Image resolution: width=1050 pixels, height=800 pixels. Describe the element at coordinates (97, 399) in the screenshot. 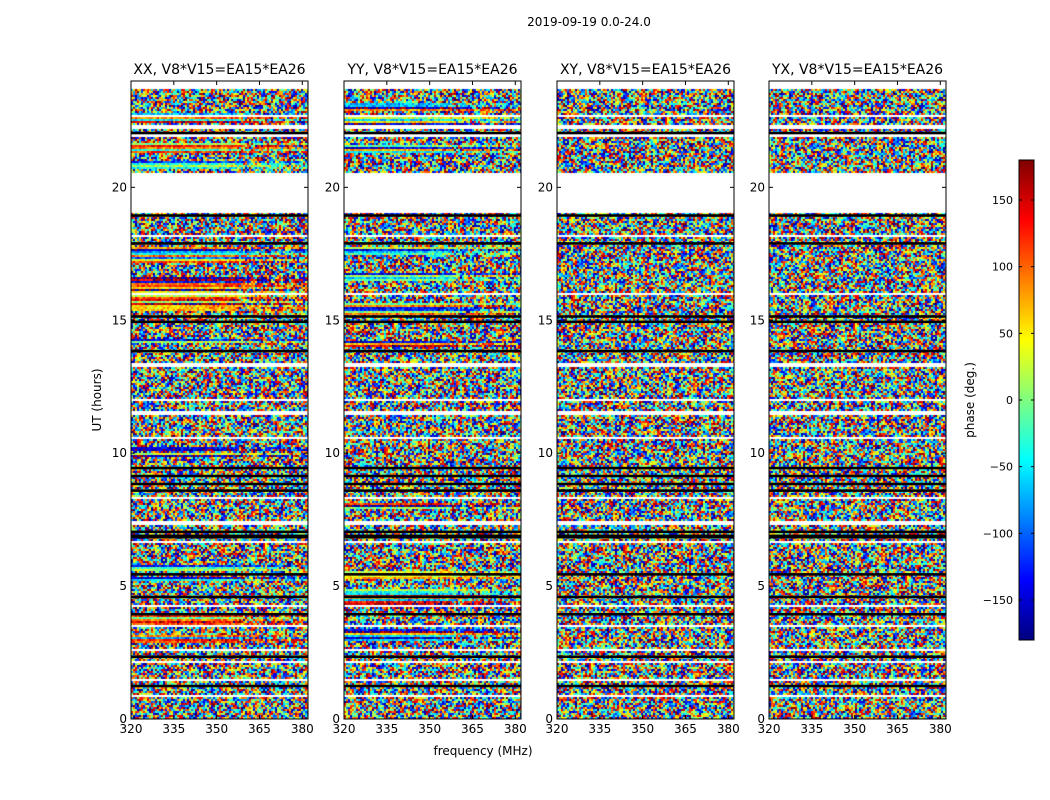

I see `y-axis-label: UT (hours)` at that location.